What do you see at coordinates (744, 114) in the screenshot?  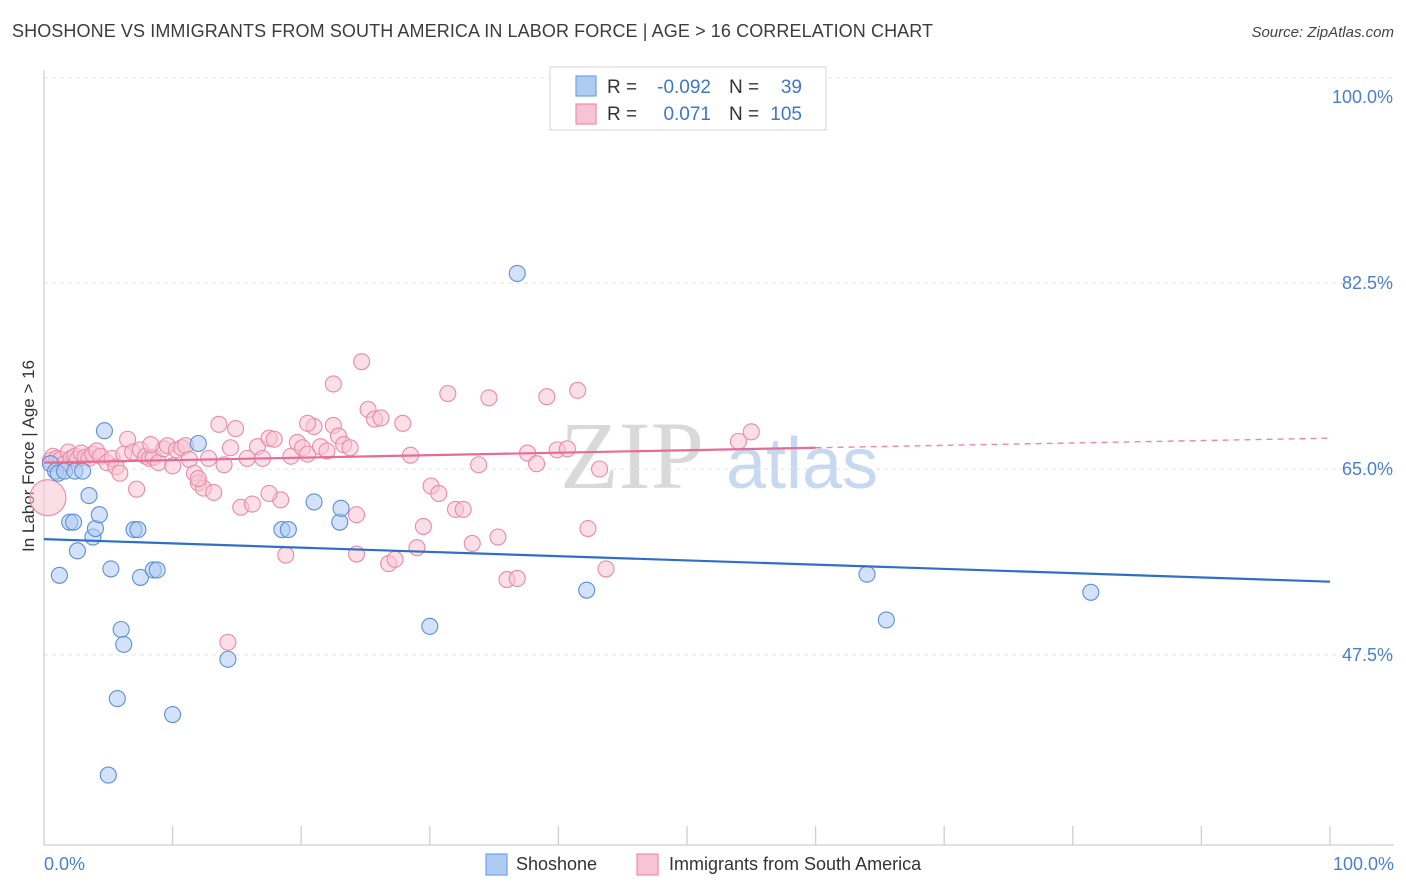 I see `stats-n-label-2: N =` at bounding box center [744, 114].